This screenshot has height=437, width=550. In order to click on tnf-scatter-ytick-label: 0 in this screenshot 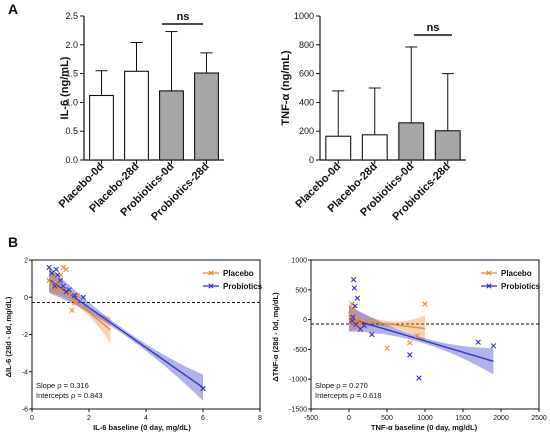, I will do `click(305, 320)`.